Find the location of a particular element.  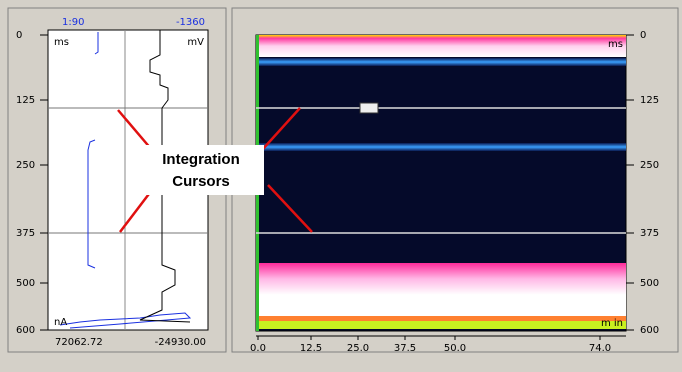

annotation: Cursors is located at coordinates (201, 181).